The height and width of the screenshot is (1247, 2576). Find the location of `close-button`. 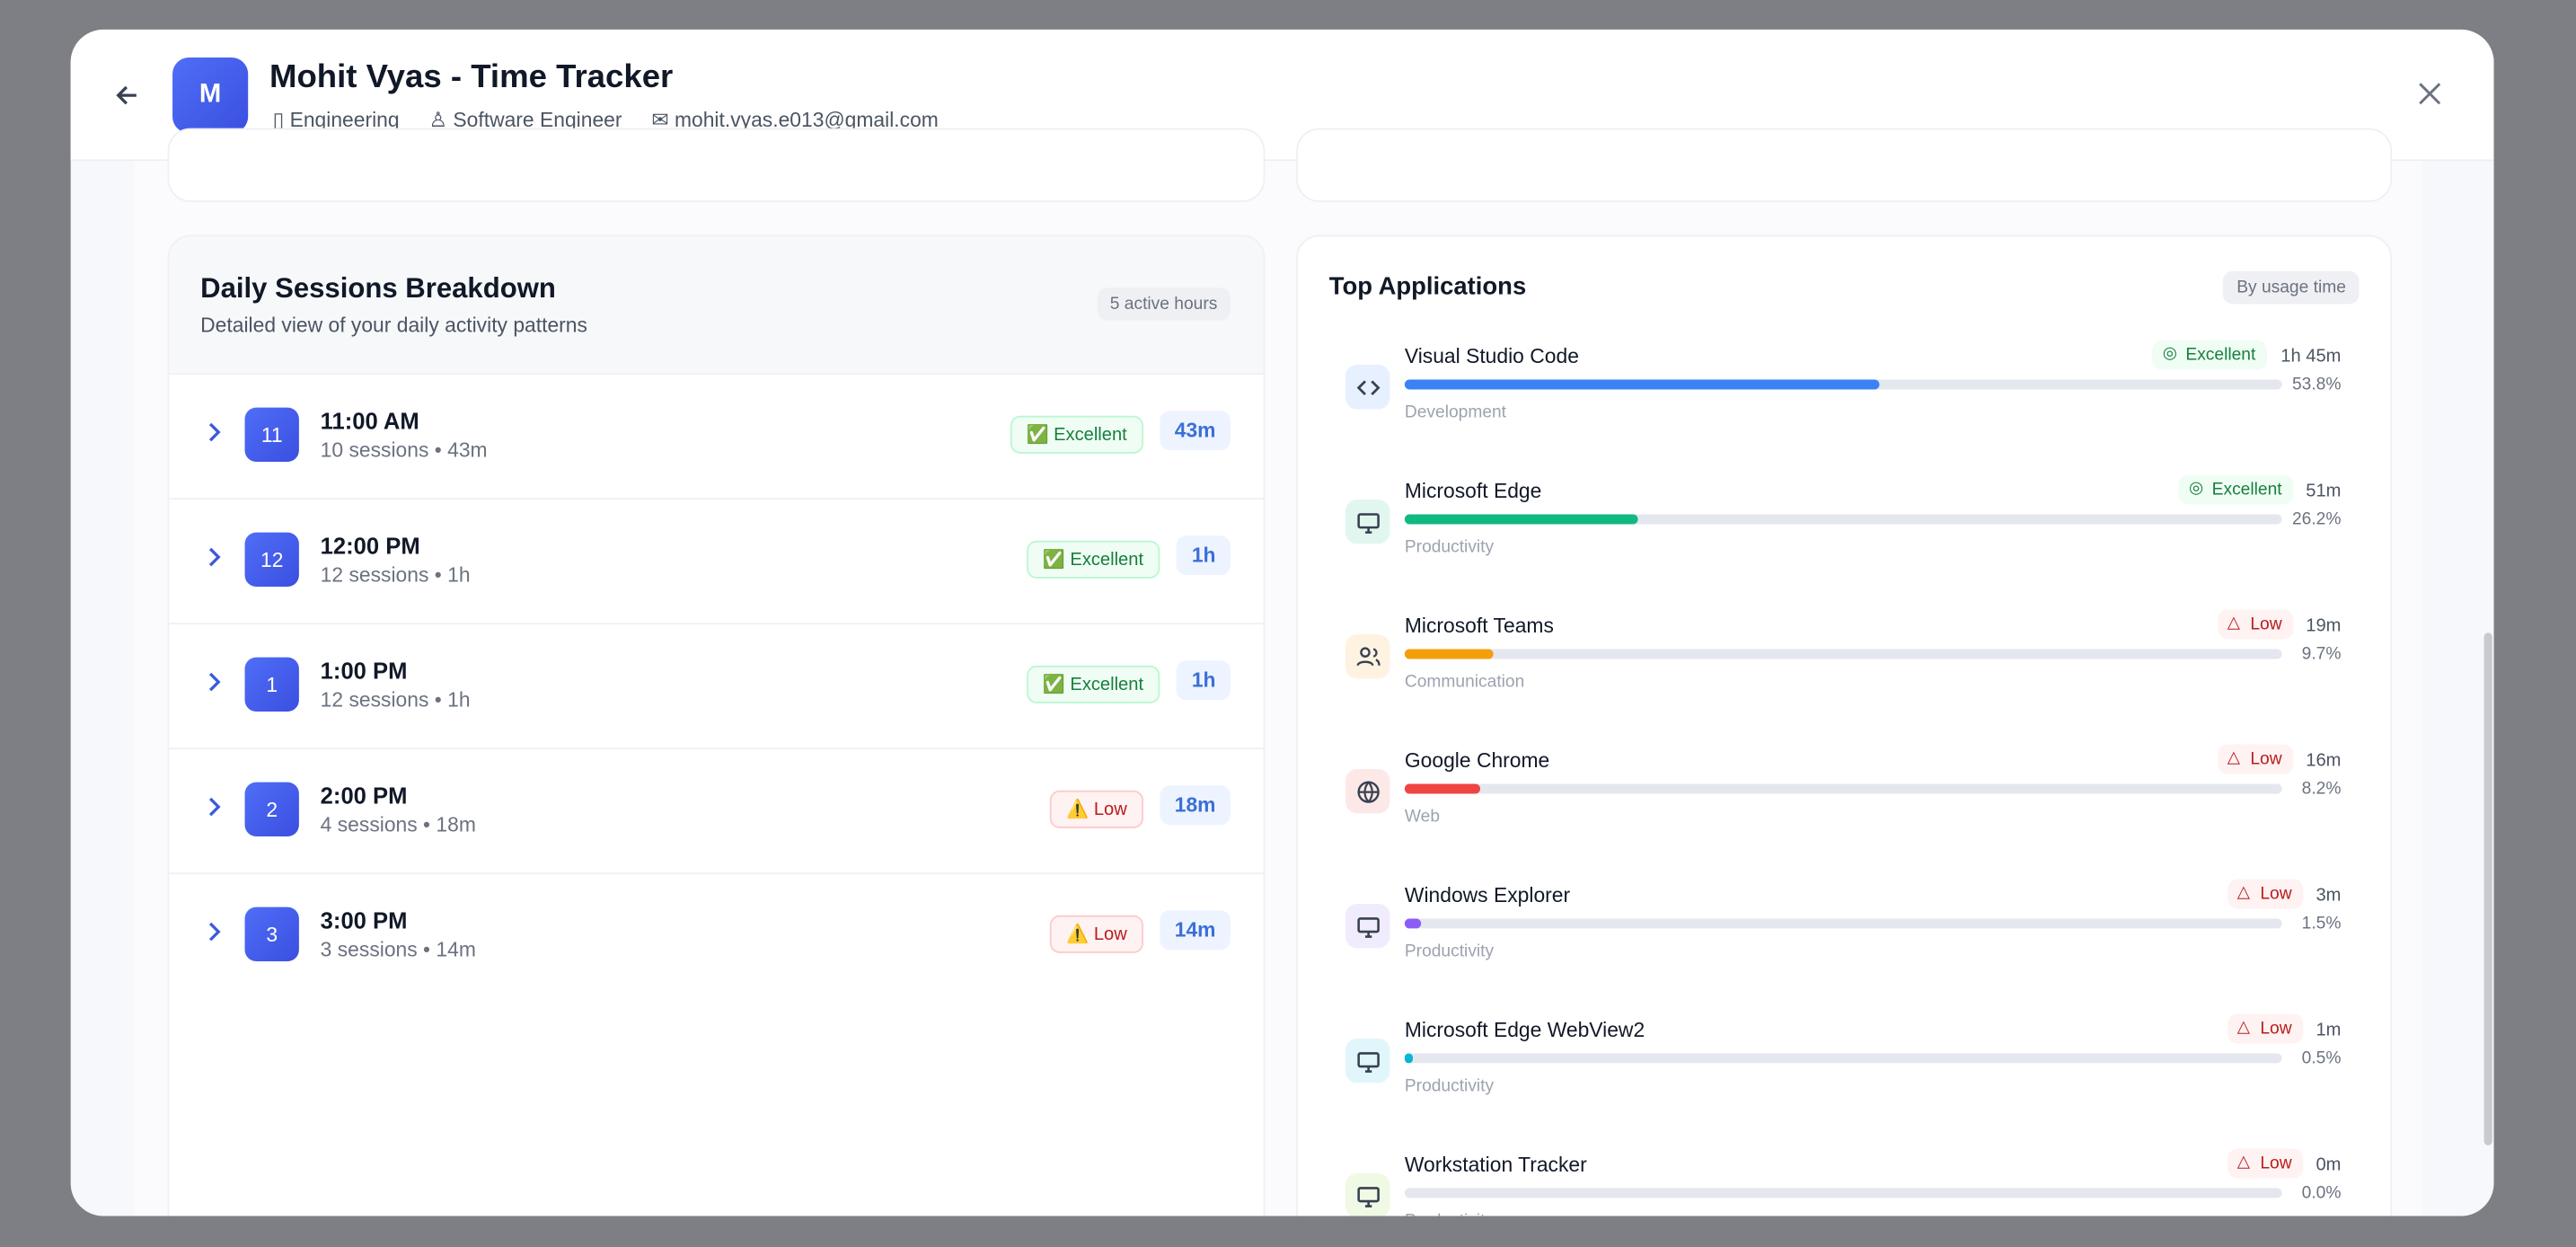

close-button is located at coordinates (2429, 94).